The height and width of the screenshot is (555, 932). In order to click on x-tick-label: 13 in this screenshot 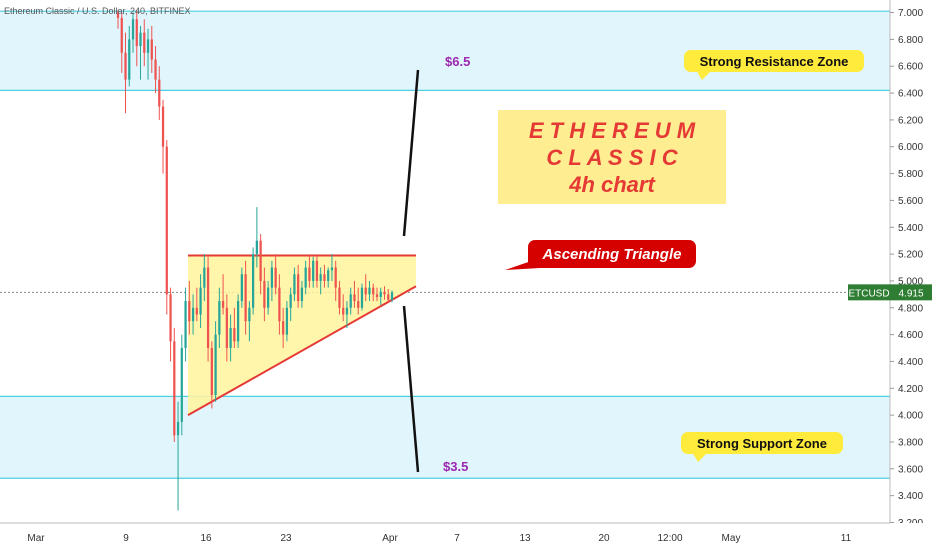, I will do `click(525, 538)`.